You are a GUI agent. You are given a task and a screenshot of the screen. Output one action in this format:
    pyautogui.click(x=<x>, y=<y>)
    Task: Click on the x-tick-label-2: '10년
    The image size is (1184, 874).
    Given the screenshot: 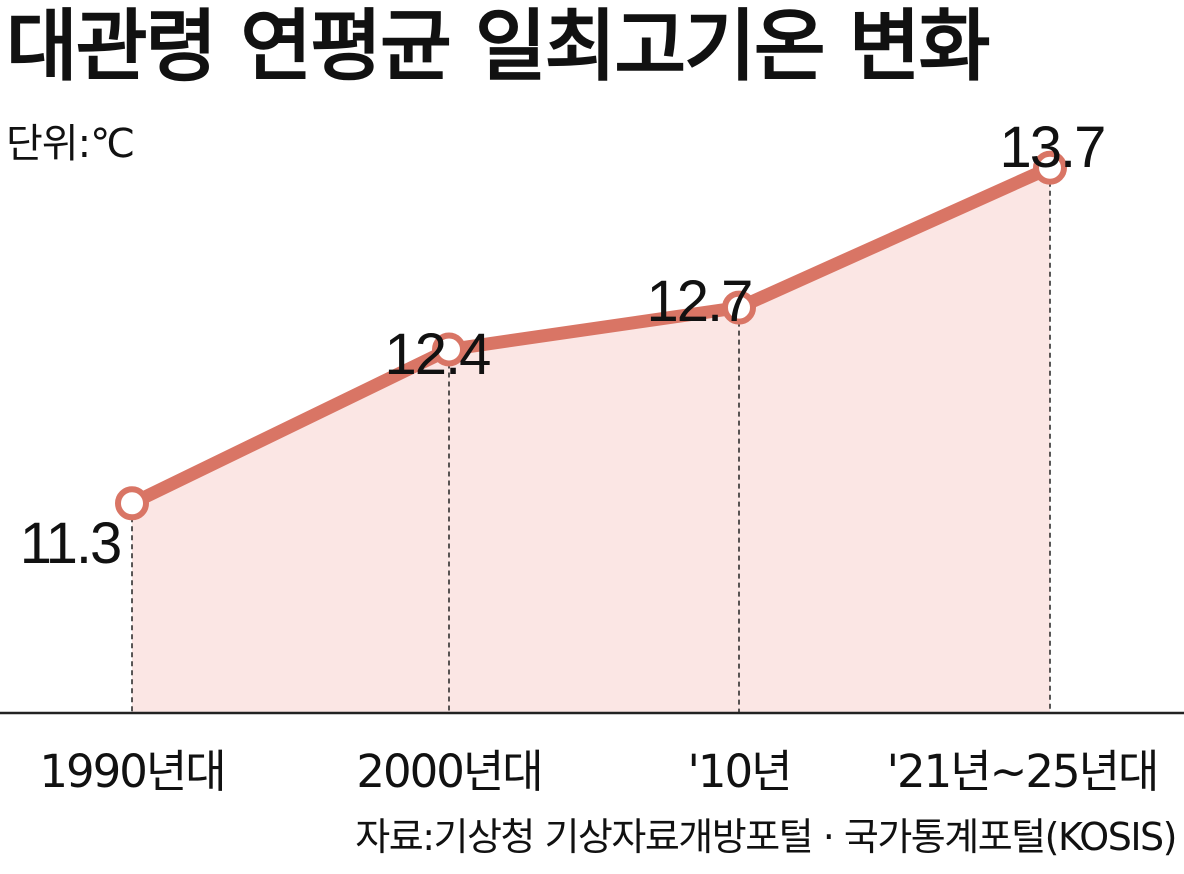 What is the action you would take?
    pyautogui.click(x=738, y=771)
    